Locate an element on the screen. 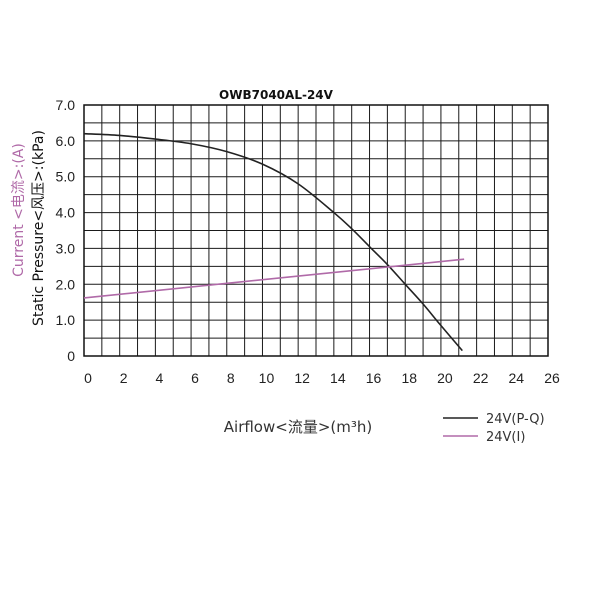 Image resolution: width=600 pixels, height=600 pixels. x-tick-label: 24 is located at coordinates (517, 378).